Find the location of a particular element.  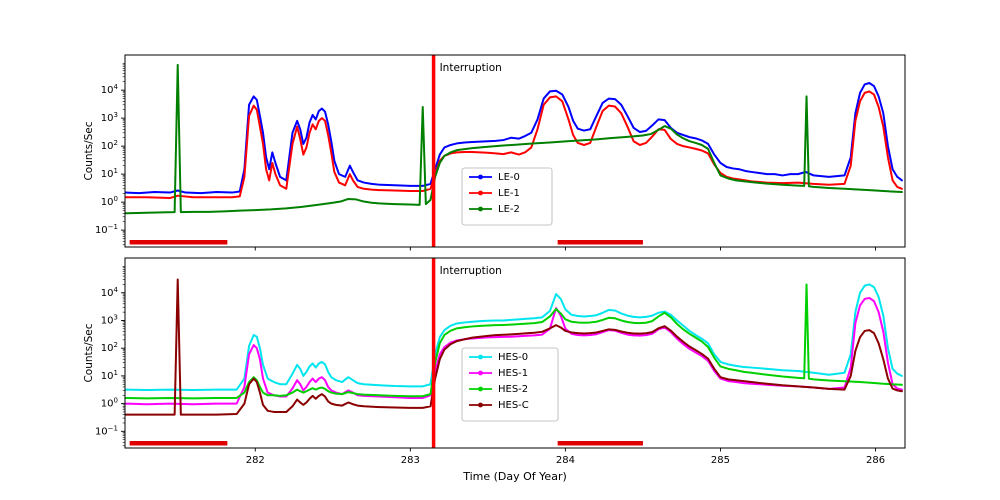

legend-label: HES-C is located at coordinates (513, 405).